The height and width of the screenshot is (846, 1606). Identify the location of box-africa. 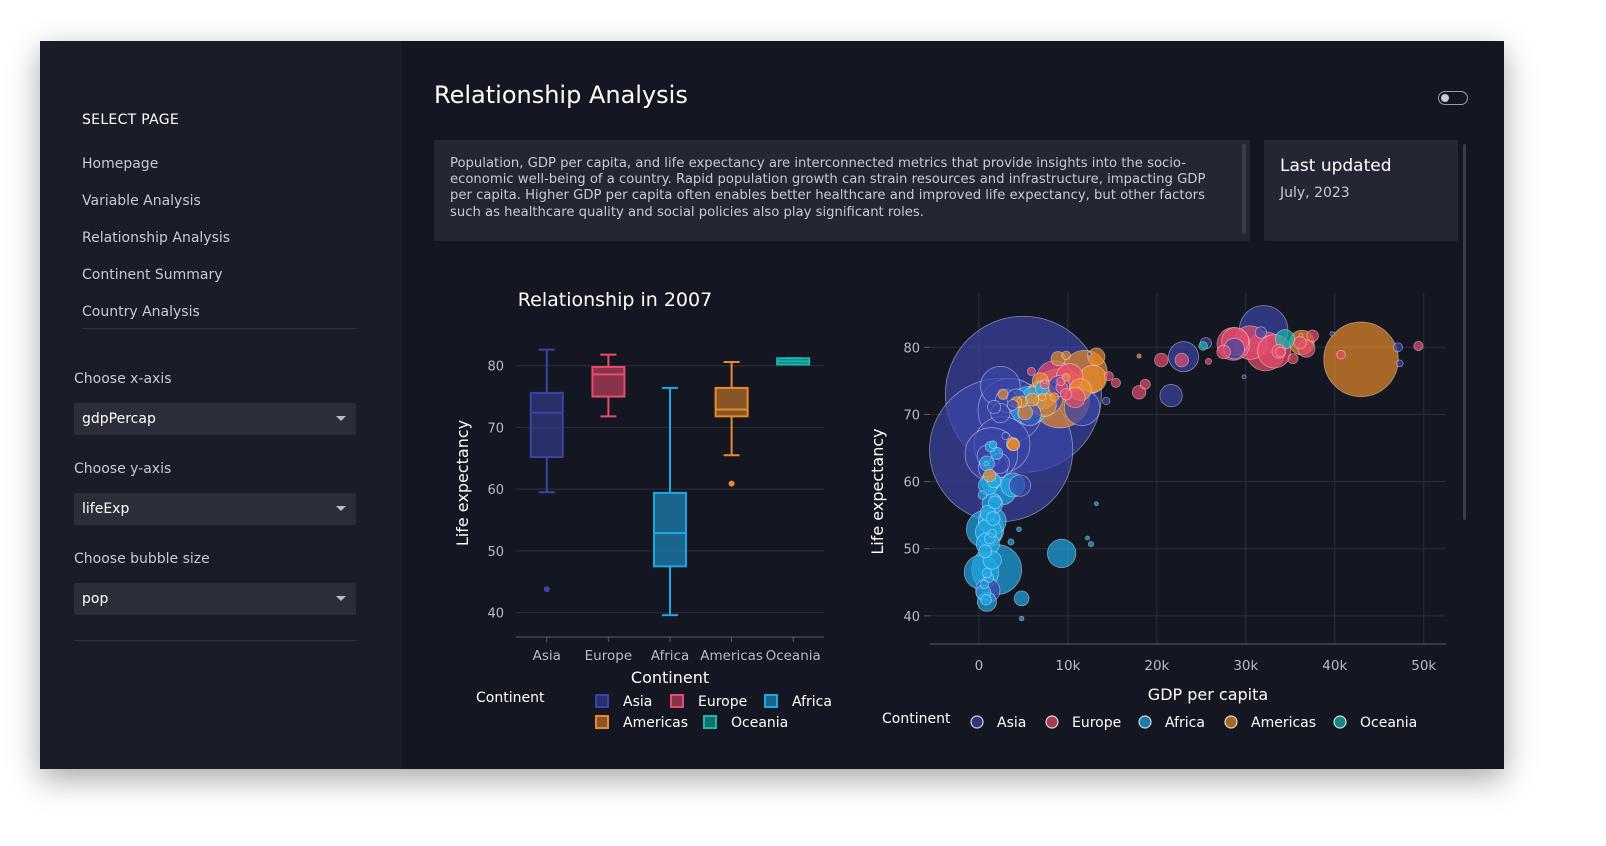
(670, 529).